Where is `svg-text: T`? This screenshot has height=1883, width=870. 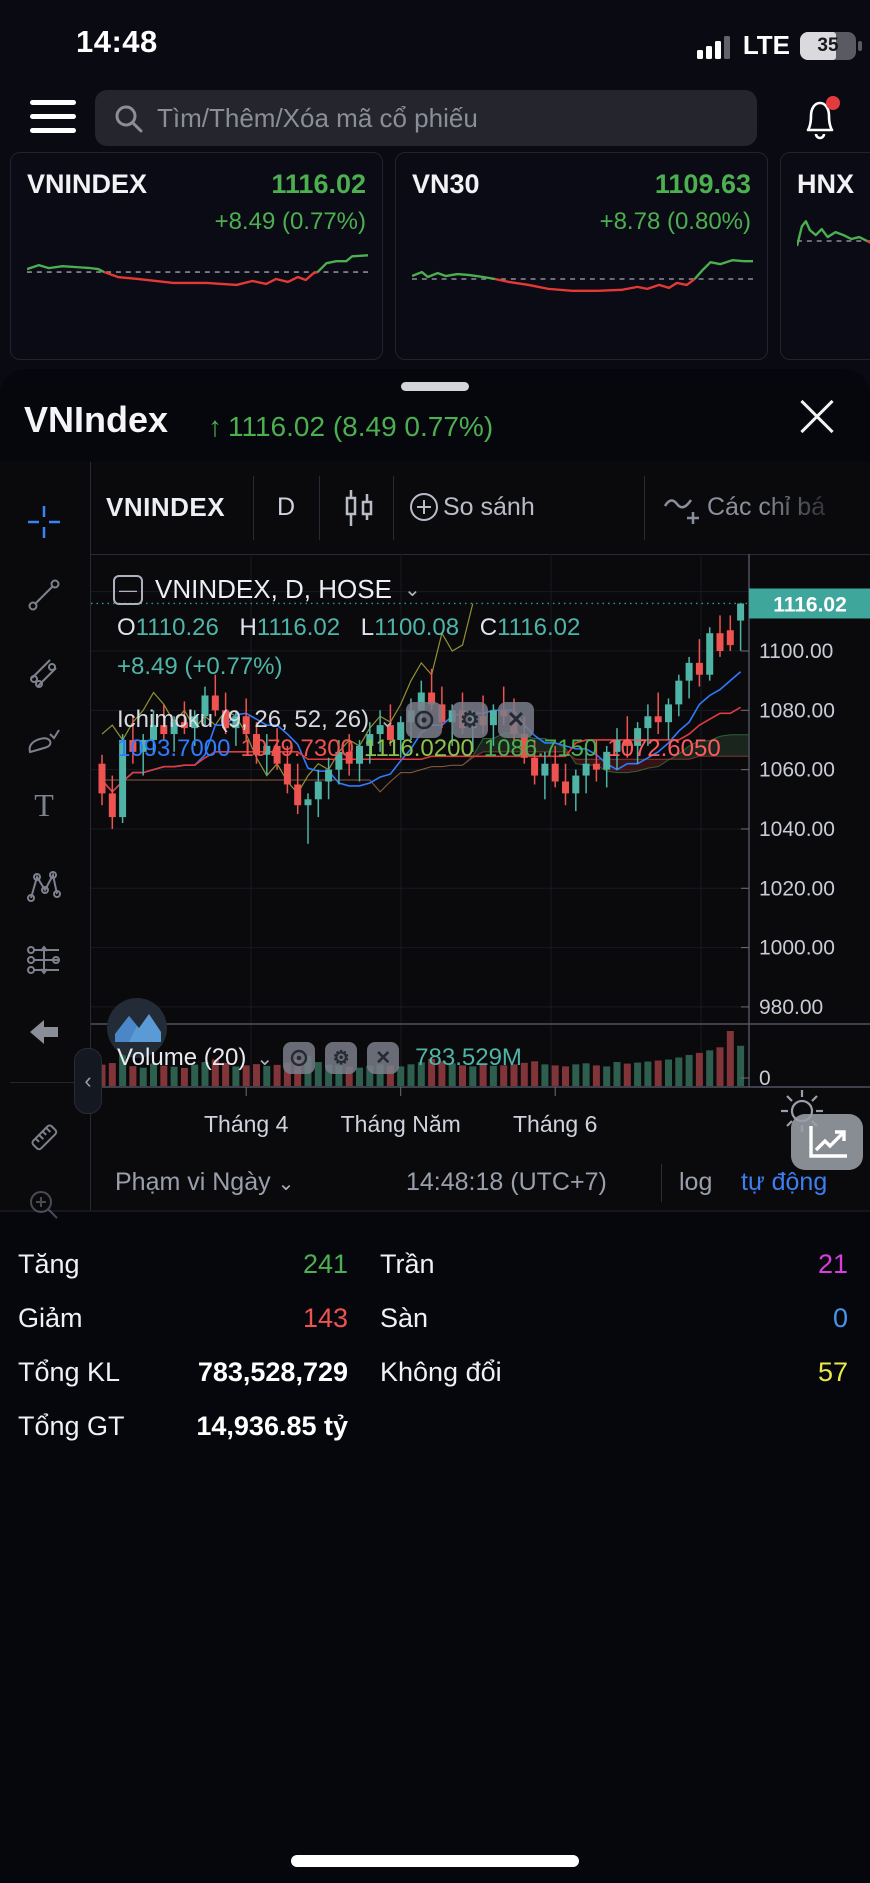
svg-text: T is located at coordinates (44, 805).